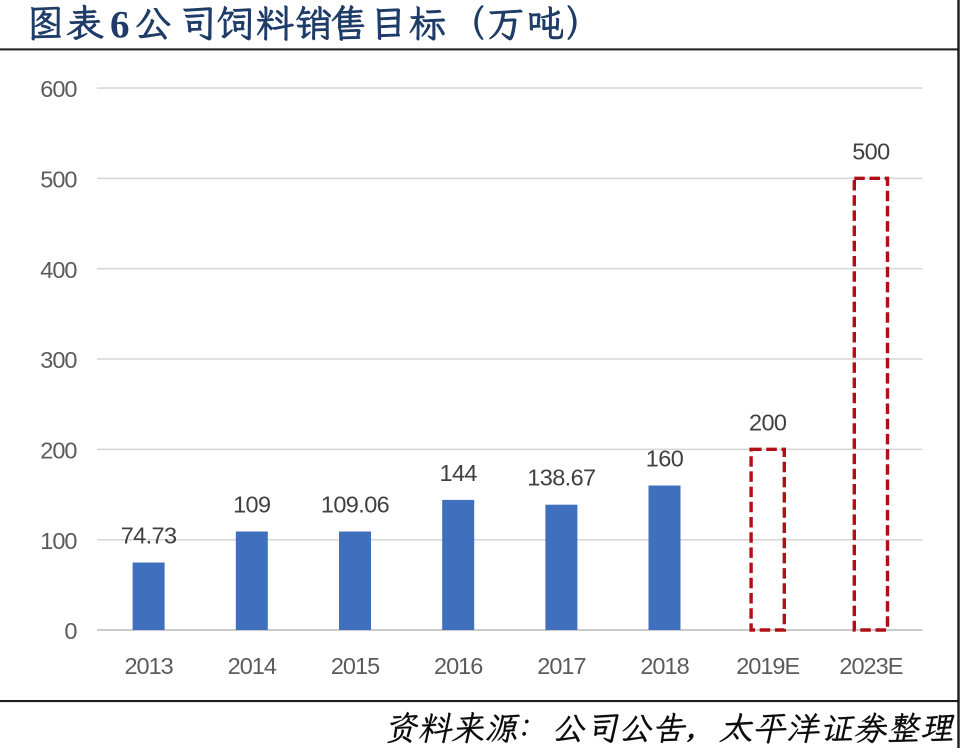  Describe the element at coordinates (58, 270) in the screenshot. I see `svg-text: 400` at that location.